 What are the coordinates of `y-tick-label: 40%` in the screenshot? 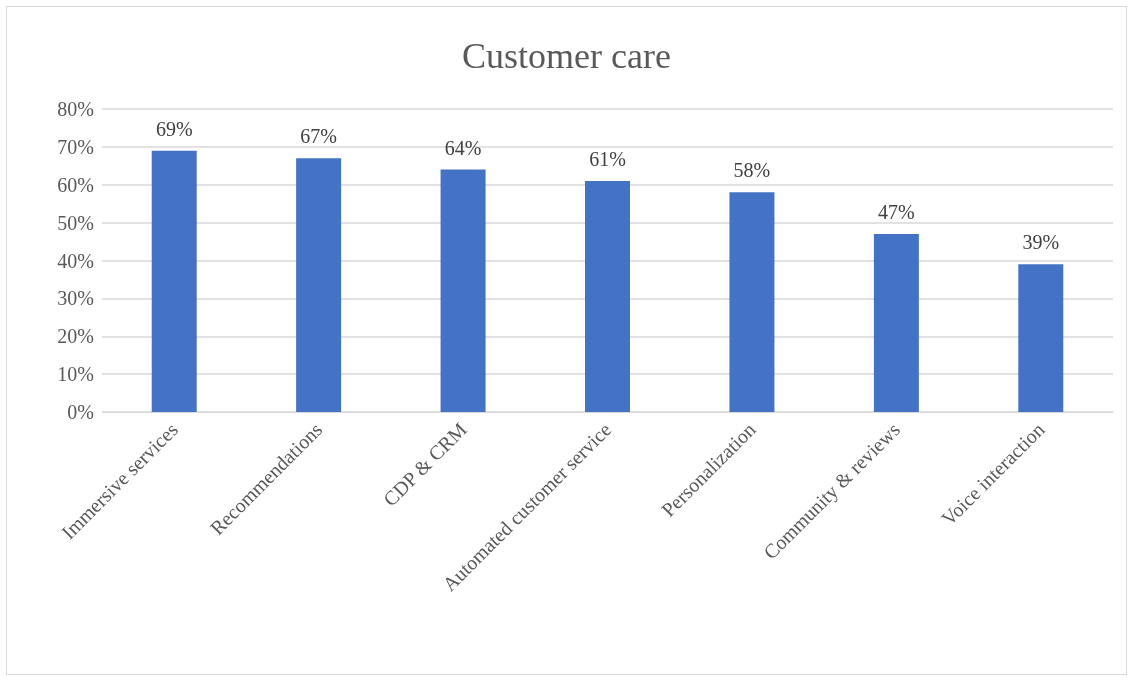 It's located at (75, 260).